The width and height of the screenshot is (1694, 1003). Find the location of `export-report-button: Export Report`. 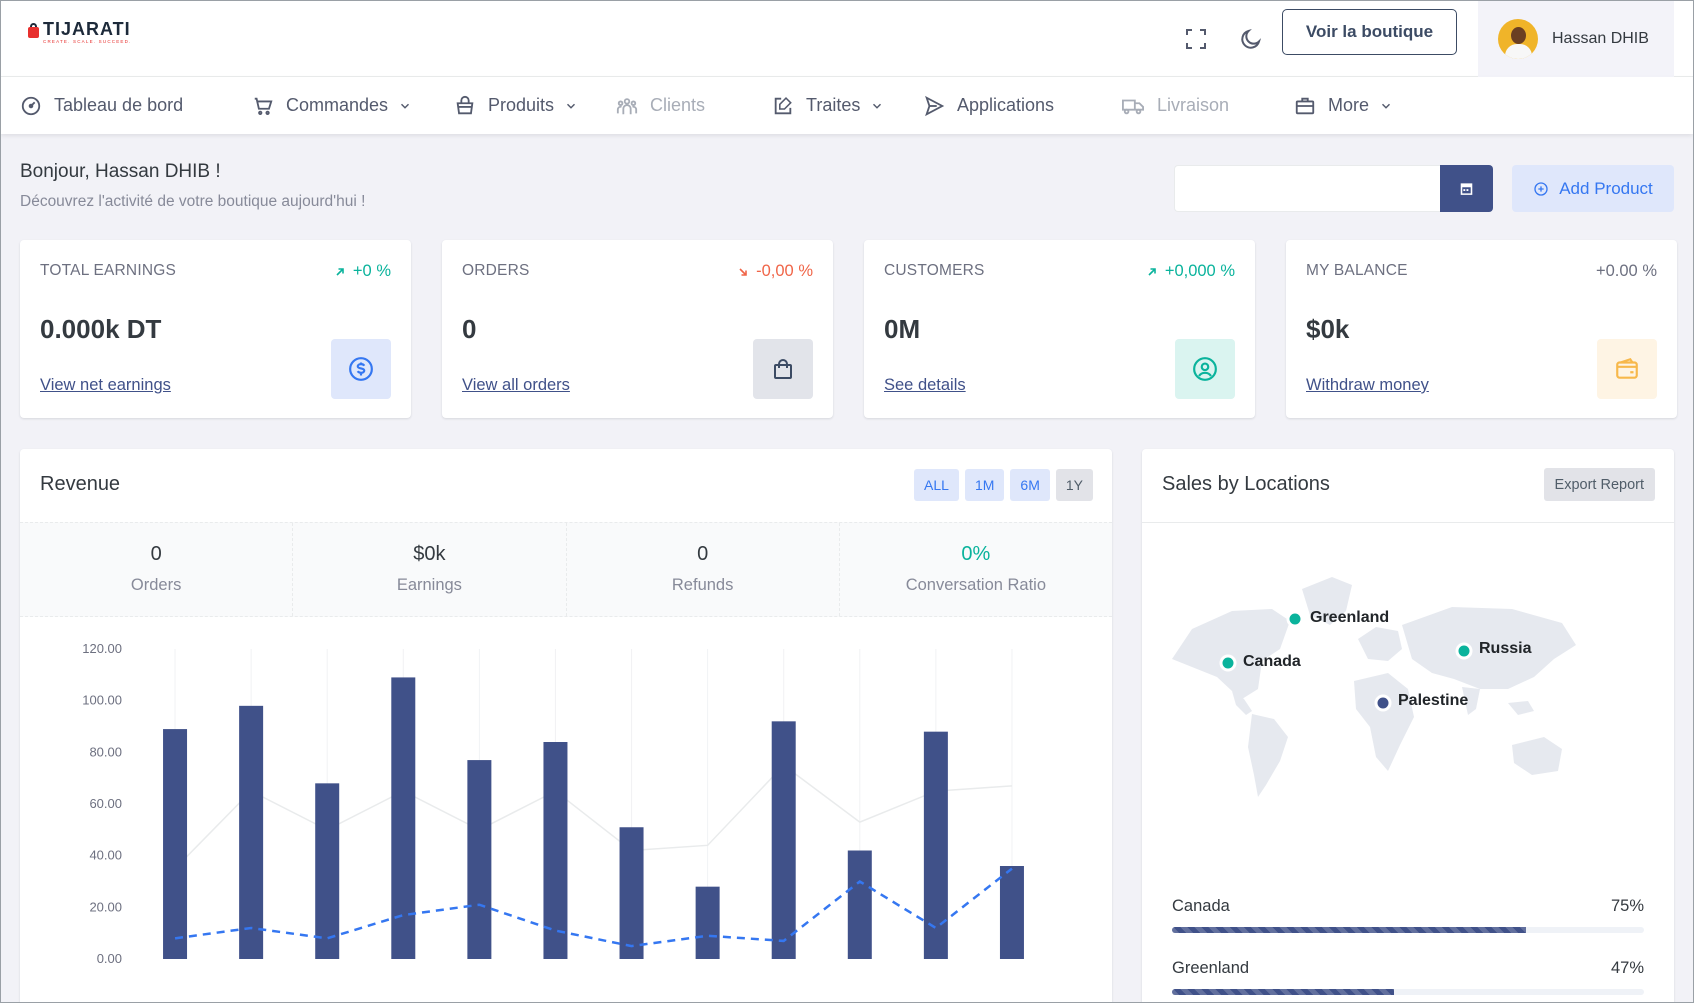

export-report-button: Export Report is located at coordinates (1599, 484).